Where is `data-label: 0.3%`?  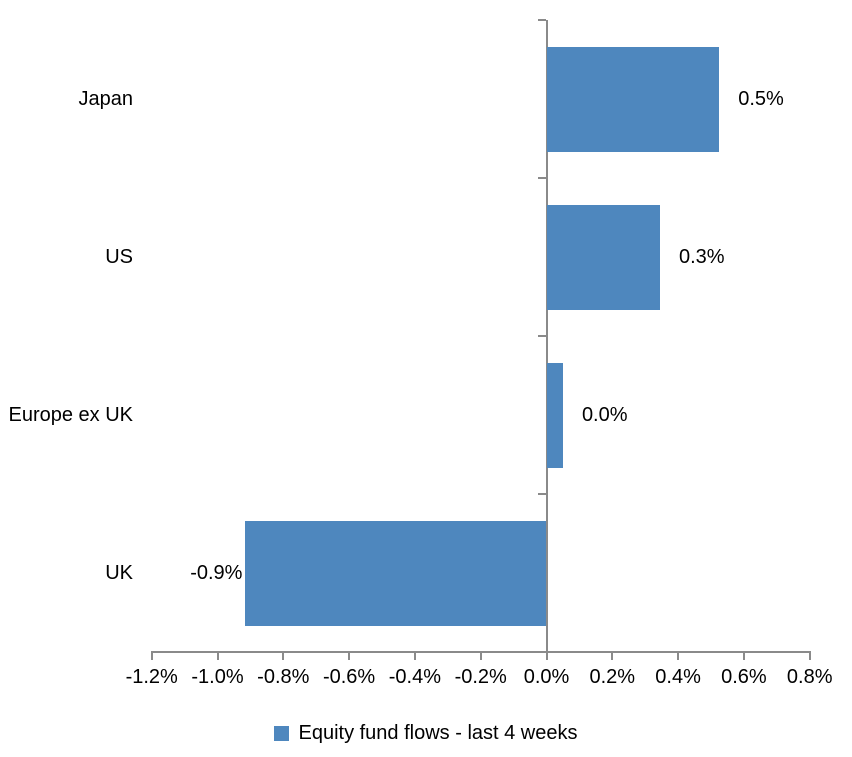
data-label: 0.3% is located at coordinates (702, 257).